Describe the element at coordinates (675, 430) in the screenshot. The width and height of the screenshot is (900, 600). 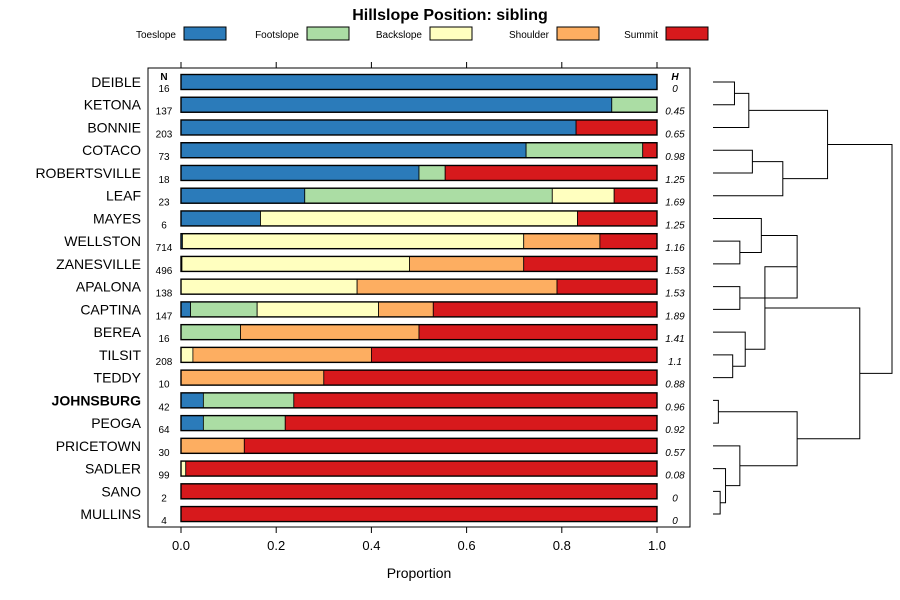
I see `h-value-peoga: 0.92` at that location.